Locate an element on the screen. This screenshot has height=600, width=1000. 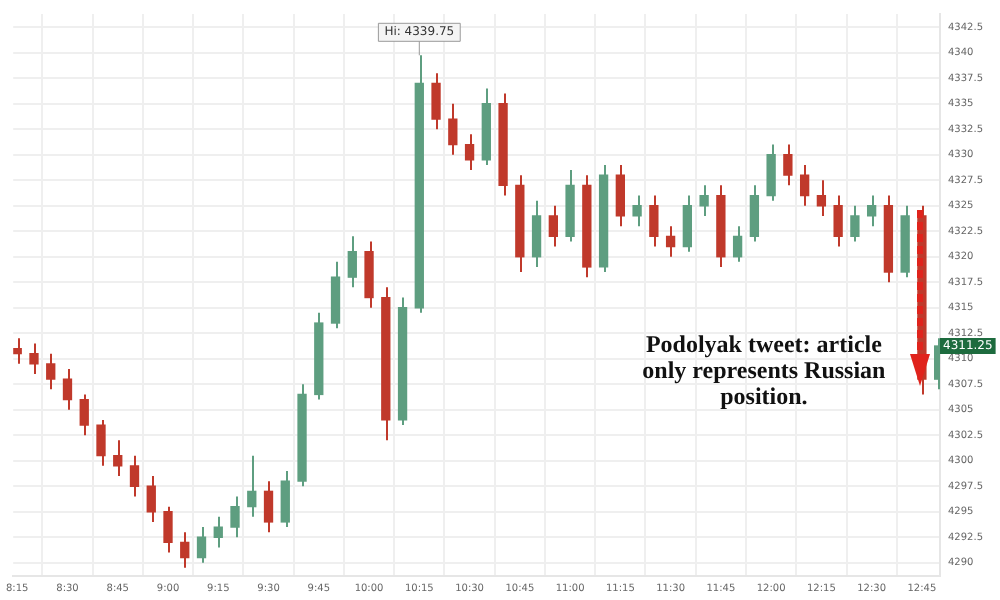
annotation: Podolyak tweet: article only represents Russian position. is located at coordinates (764, 369).